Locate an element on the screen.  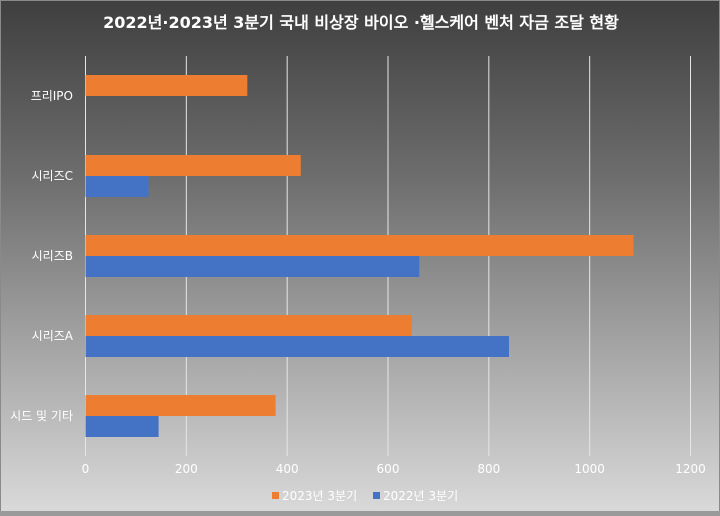
x-tick-label: 0 is located at coordinates (86, 469).